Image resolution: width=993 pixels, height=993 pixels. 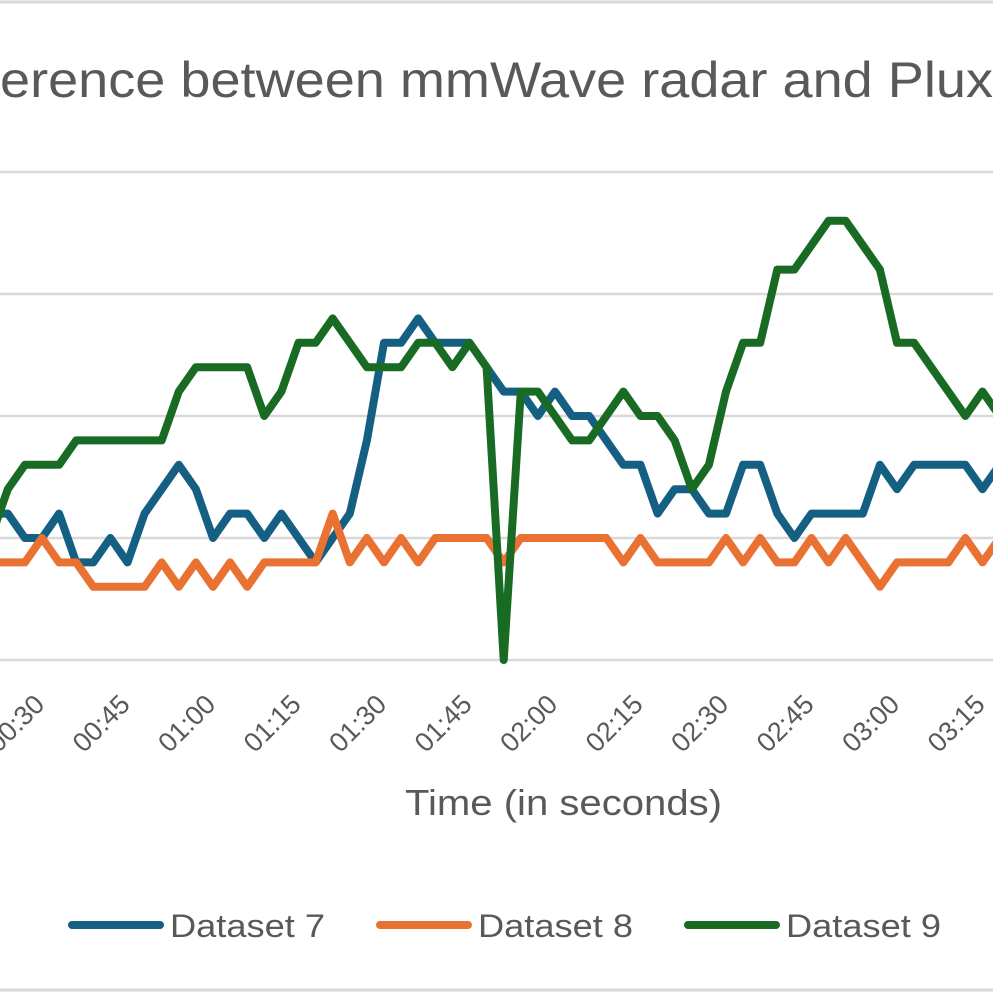 I want to click on legend-label: Dataset 8, so click(x=555, y=926).